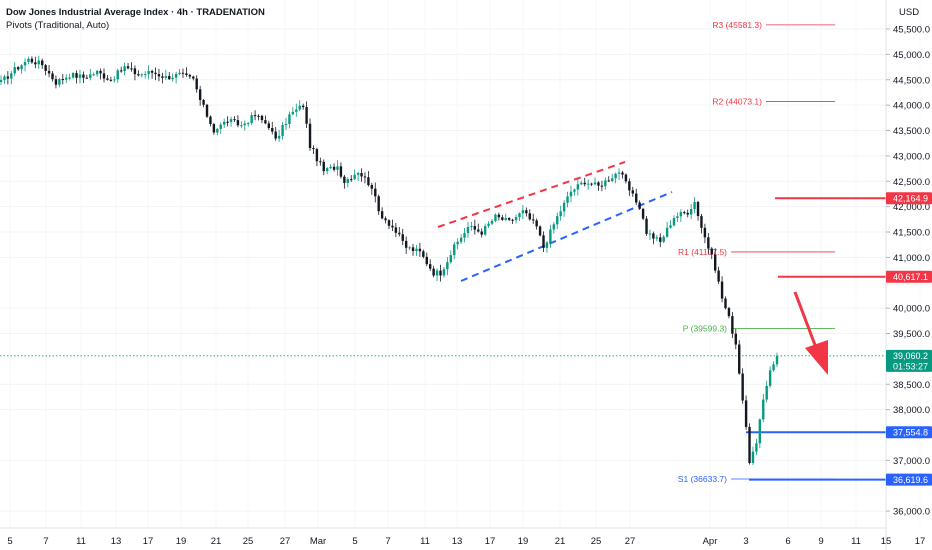 The height and width of the screenshot is (550, 932). What do you see at coordinates (910, 356) in the screenshot?
I see `current-price-tag-text: 39,060.2` at bounding box center [910, 356].